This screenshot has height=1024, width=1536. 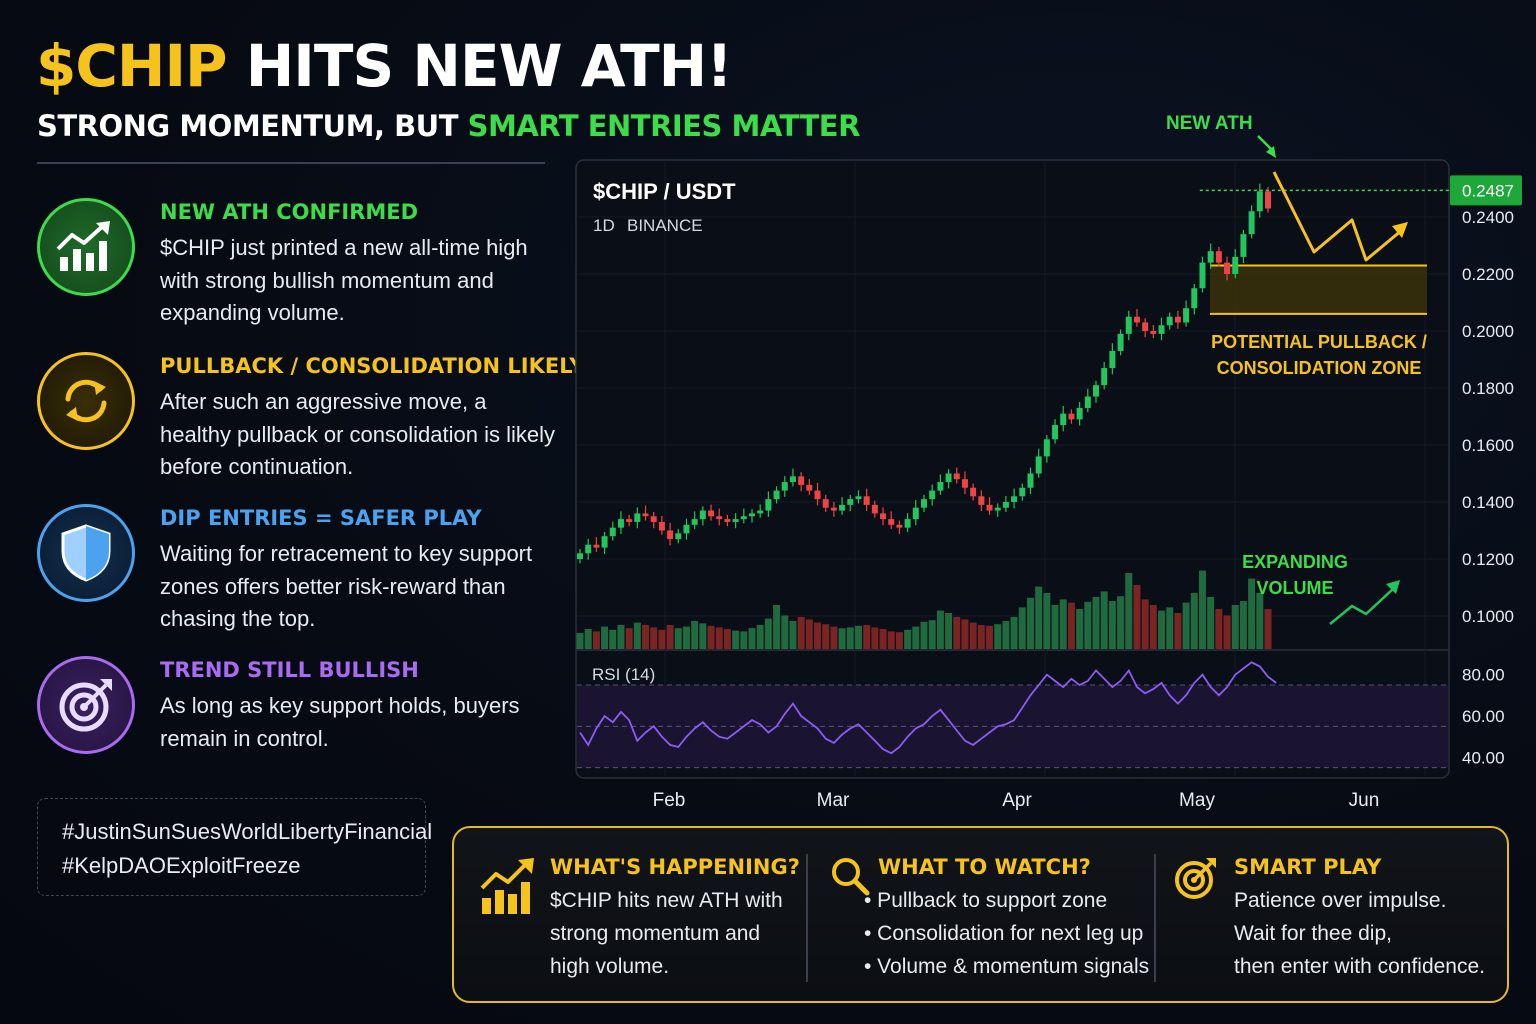 I want to click on month-tick-label: Apr, so click(x=1017, y=800).